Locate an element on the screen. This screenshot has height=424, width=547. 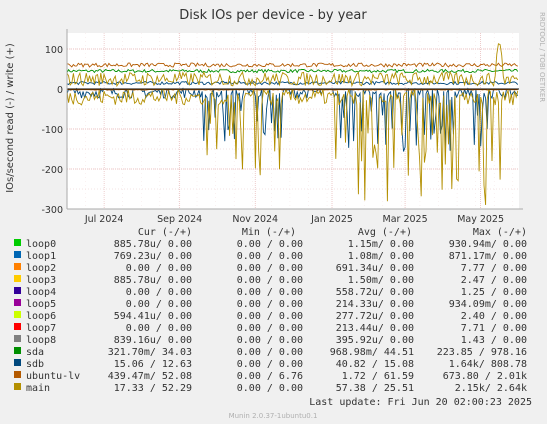
legend-name-sdb: sdb is located at coordinates (35, 364).